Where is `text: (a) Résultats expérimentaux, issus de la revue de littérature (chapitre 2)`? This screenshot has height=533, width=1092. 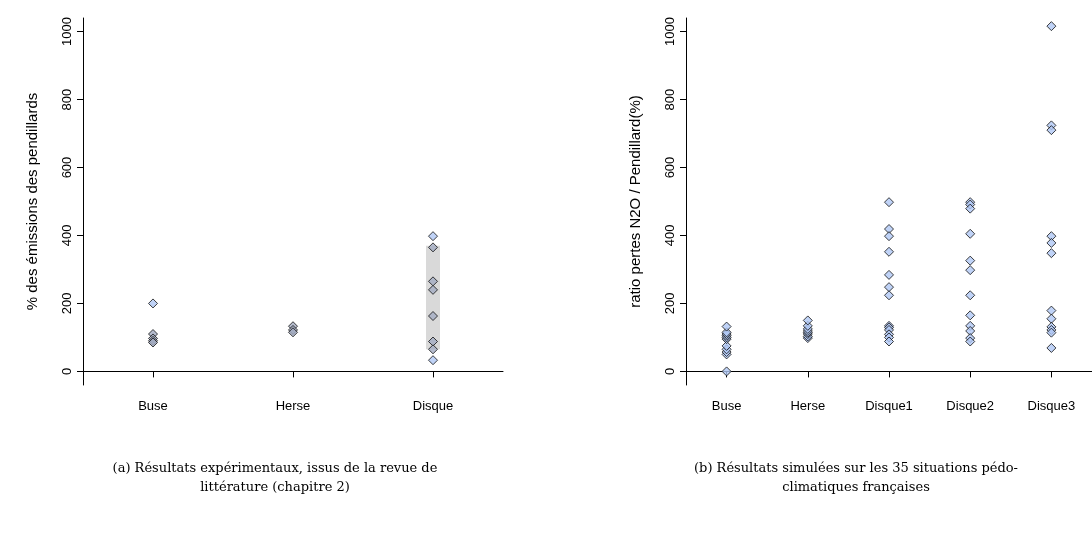 text: (a) Résultats expérimentaux, issus de la revue de littérature (chapitre 2) is located at coordinates (275, 477).